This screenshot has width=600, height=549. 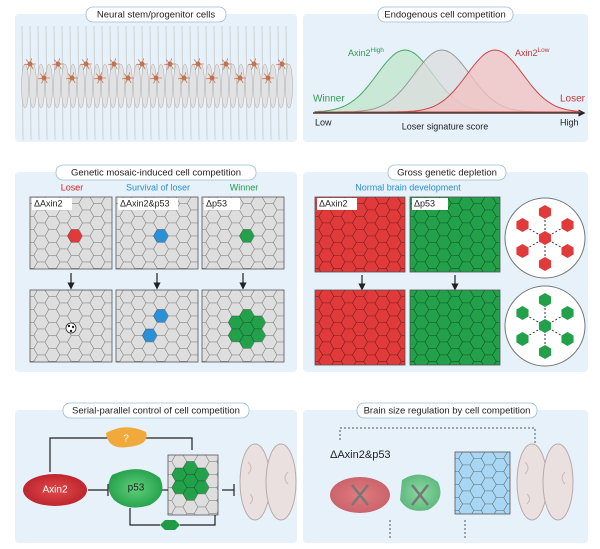 I want to click on subtitle: Normal brain development, so click(x=408, y=187).